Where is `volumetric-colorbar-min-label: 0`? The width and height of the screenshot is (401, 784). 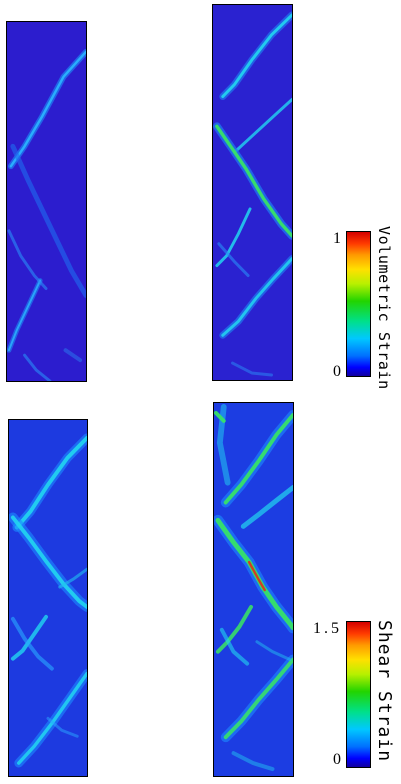 volumetric-colorbar-min-label: 0 is located at coordinates (337, 371).